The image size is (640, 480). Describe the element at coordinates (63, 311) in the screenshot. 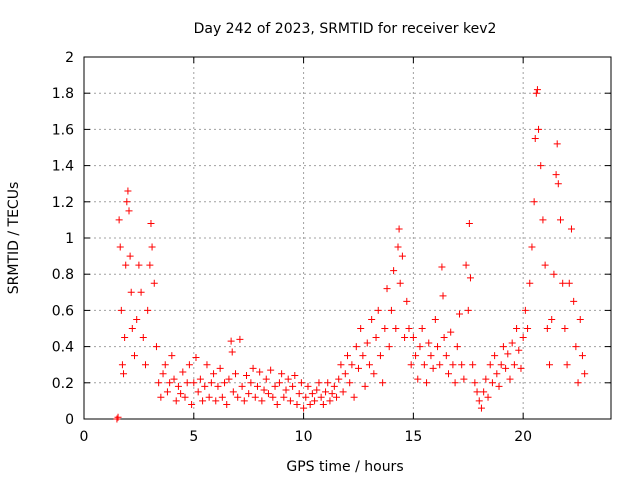

I see `y-tick-label: 0.6` at that location.